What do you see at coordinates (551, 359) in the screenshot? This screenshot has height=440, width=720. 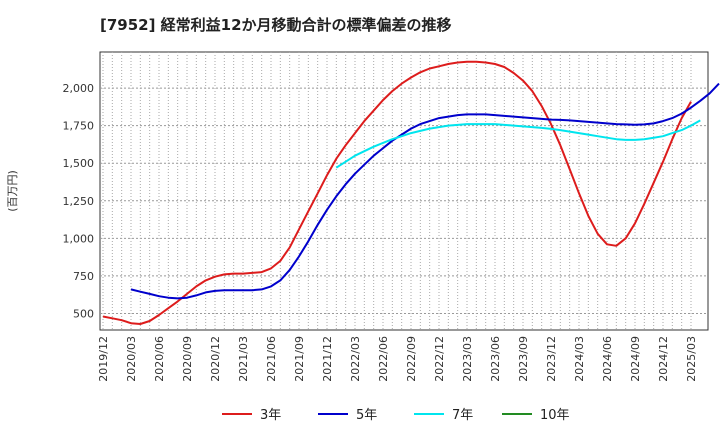 I see `x-tick-label: 2023/12` at bounding box center [551, 359].